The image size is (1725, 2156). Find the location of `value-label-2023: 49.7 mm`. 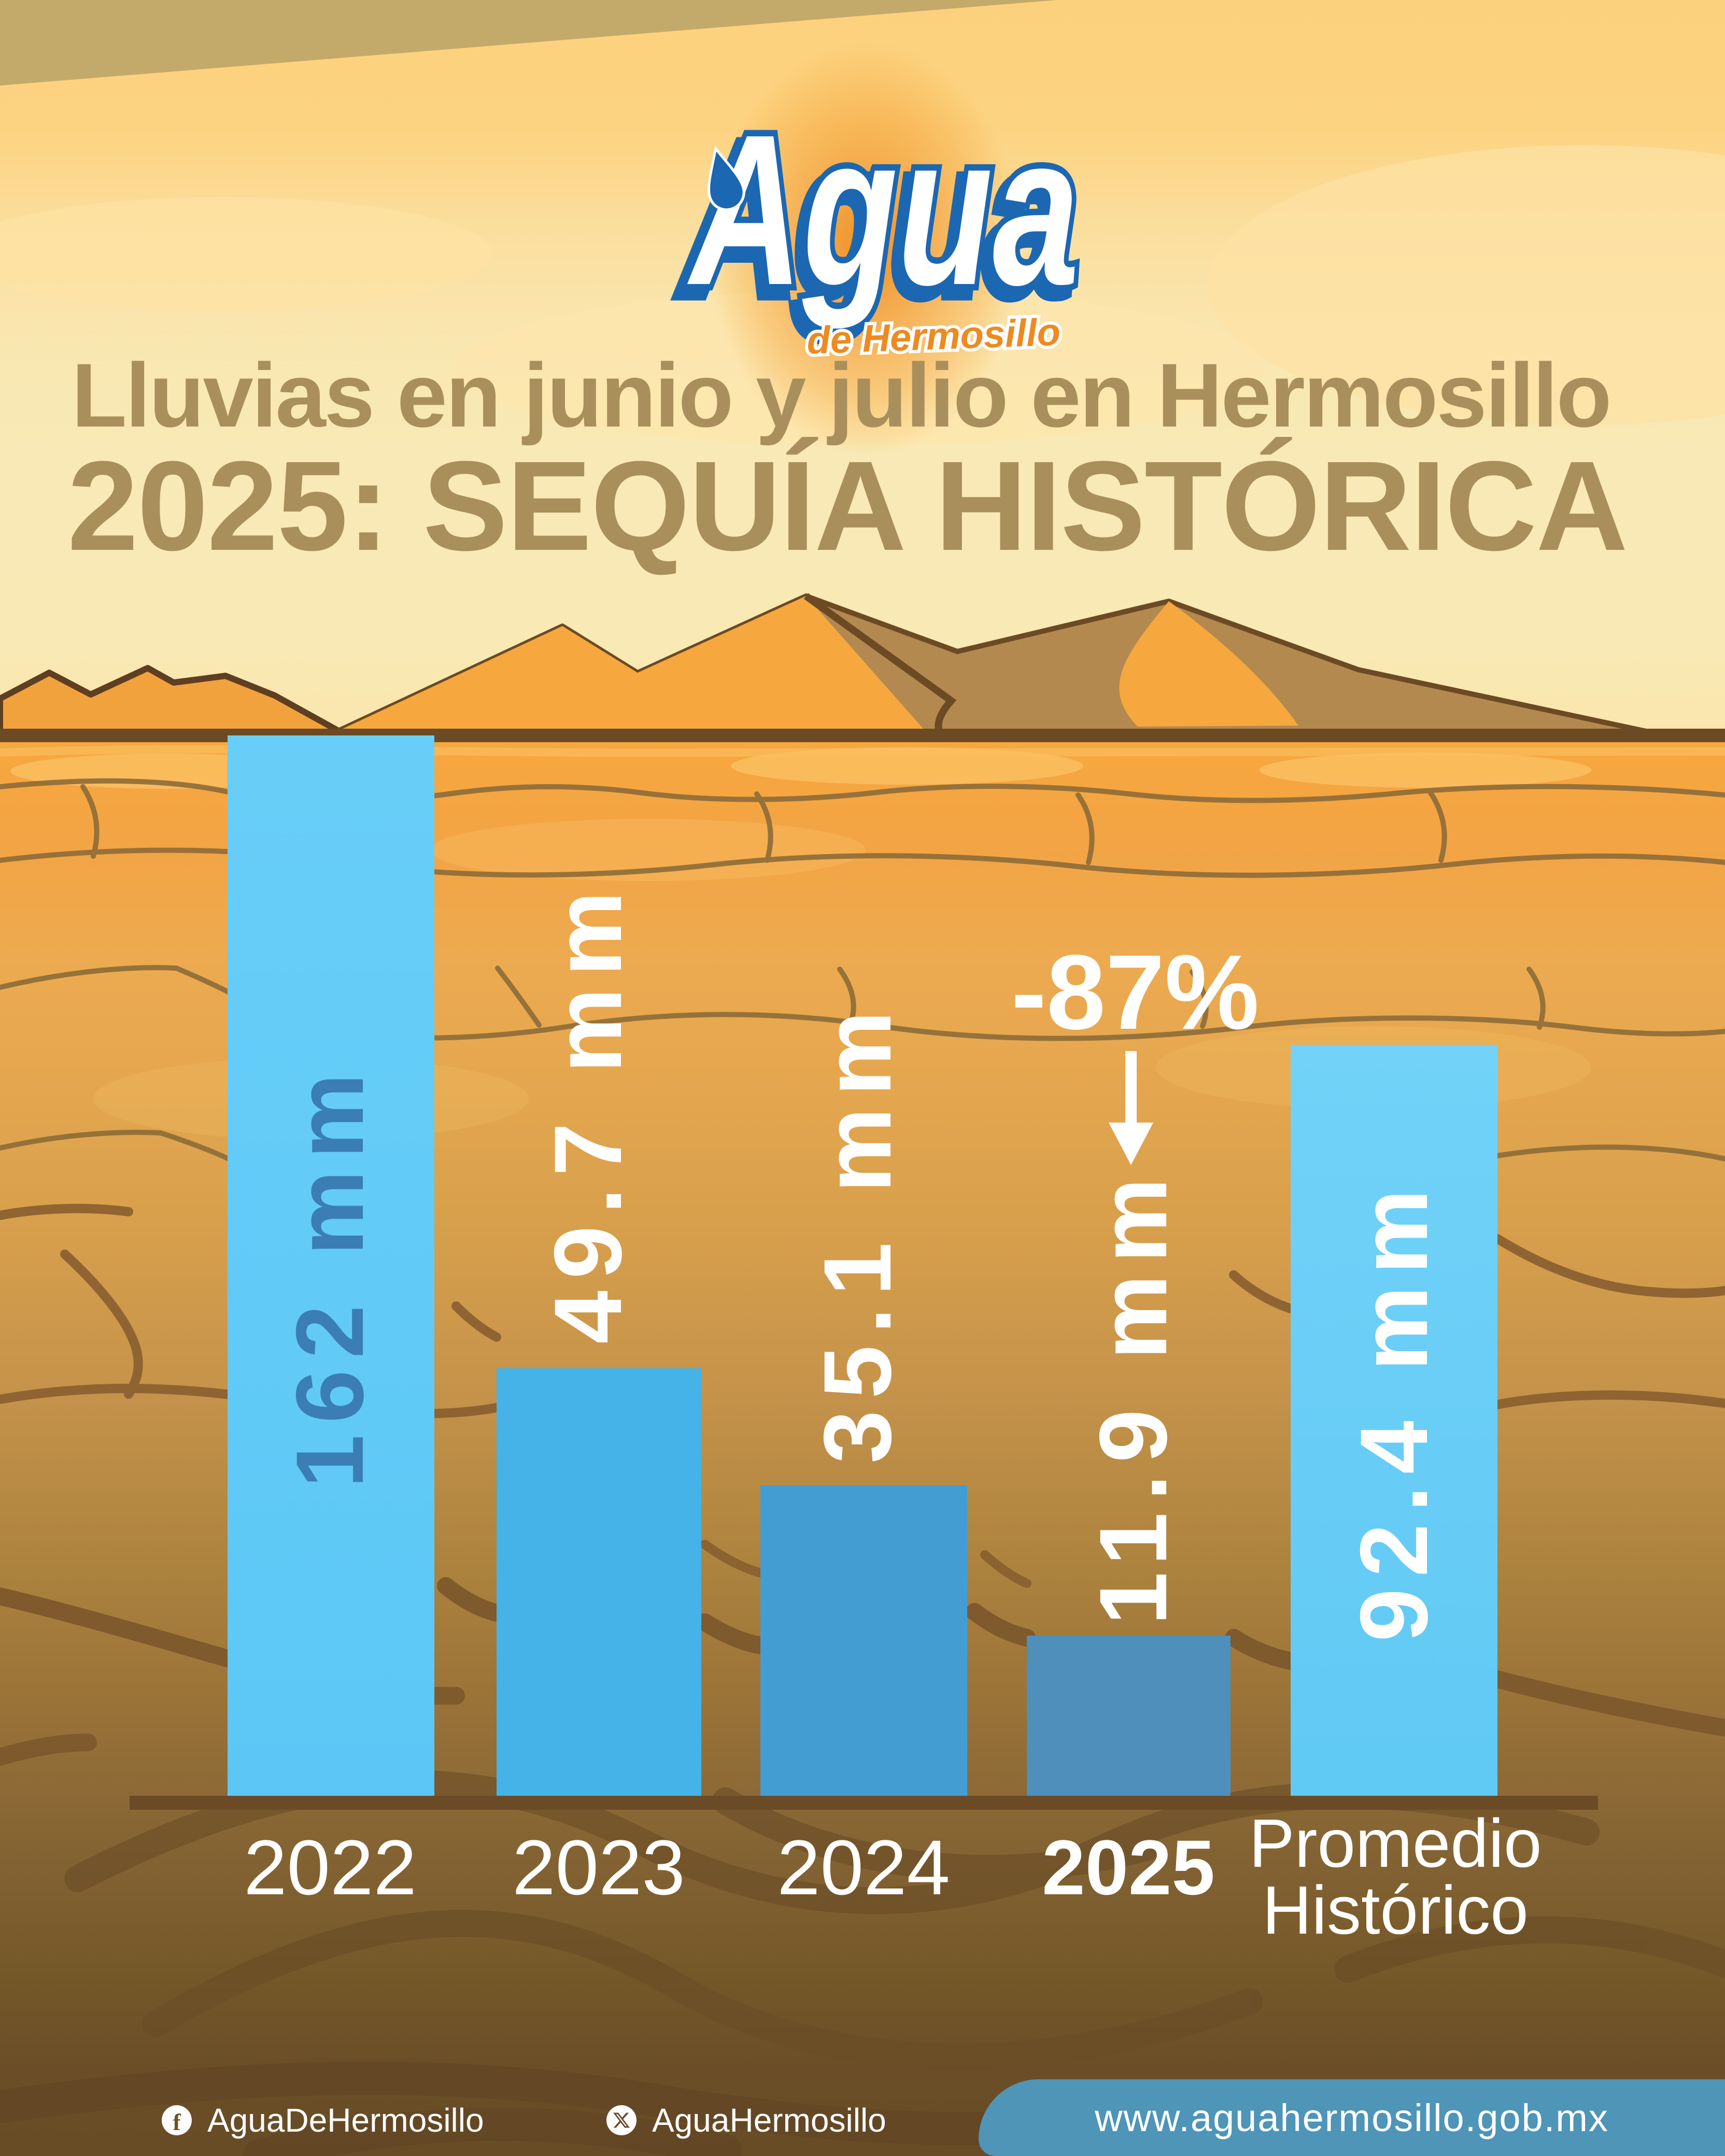

value-label-2023: 49.7 mm is located at coordinates (588, 1112).